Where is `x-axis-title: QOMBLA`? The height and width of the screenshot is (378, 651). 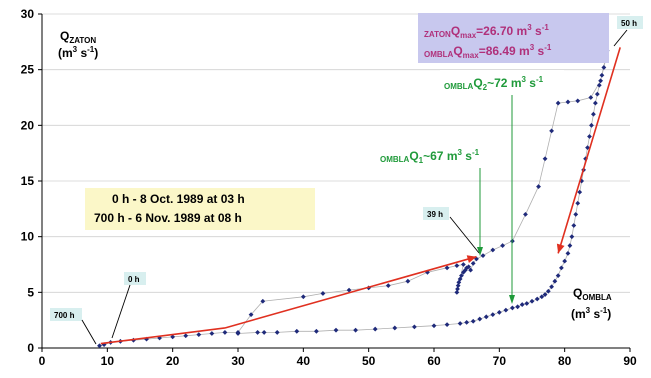 x-axis-title: QOMBLA is located at coordinates (592, 294).